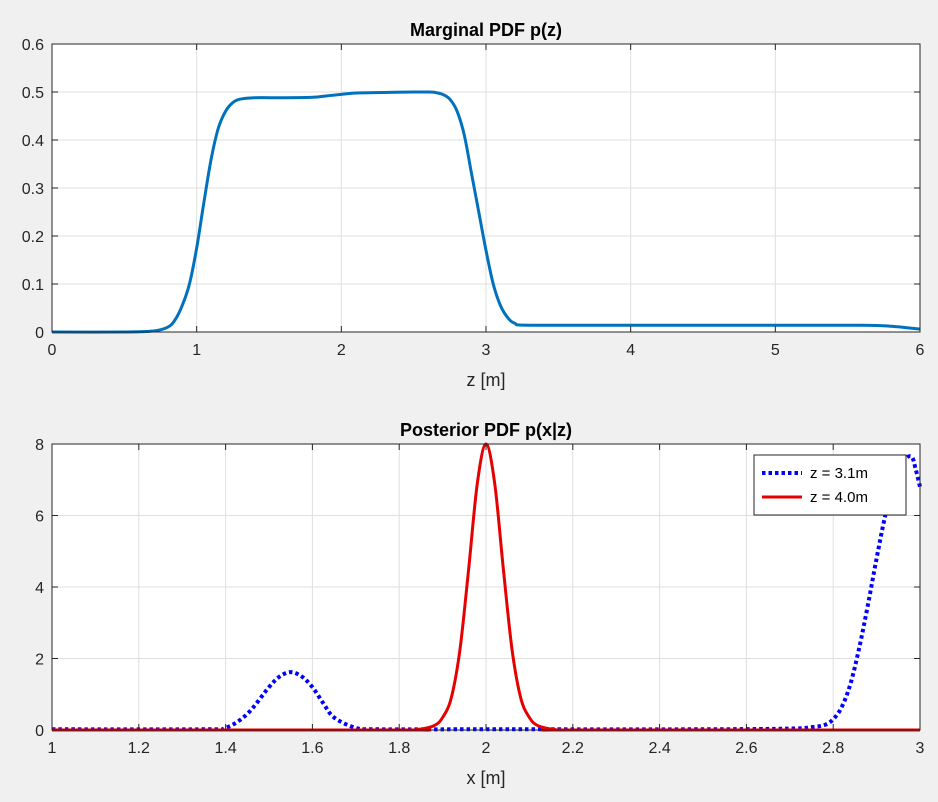 This screenshot has height=802, width=938. What do you see at coordinates (486, 748) in the screenshot?
I see `posterior-pdf-xtick-label: 2` at bounding box center [486, 748].